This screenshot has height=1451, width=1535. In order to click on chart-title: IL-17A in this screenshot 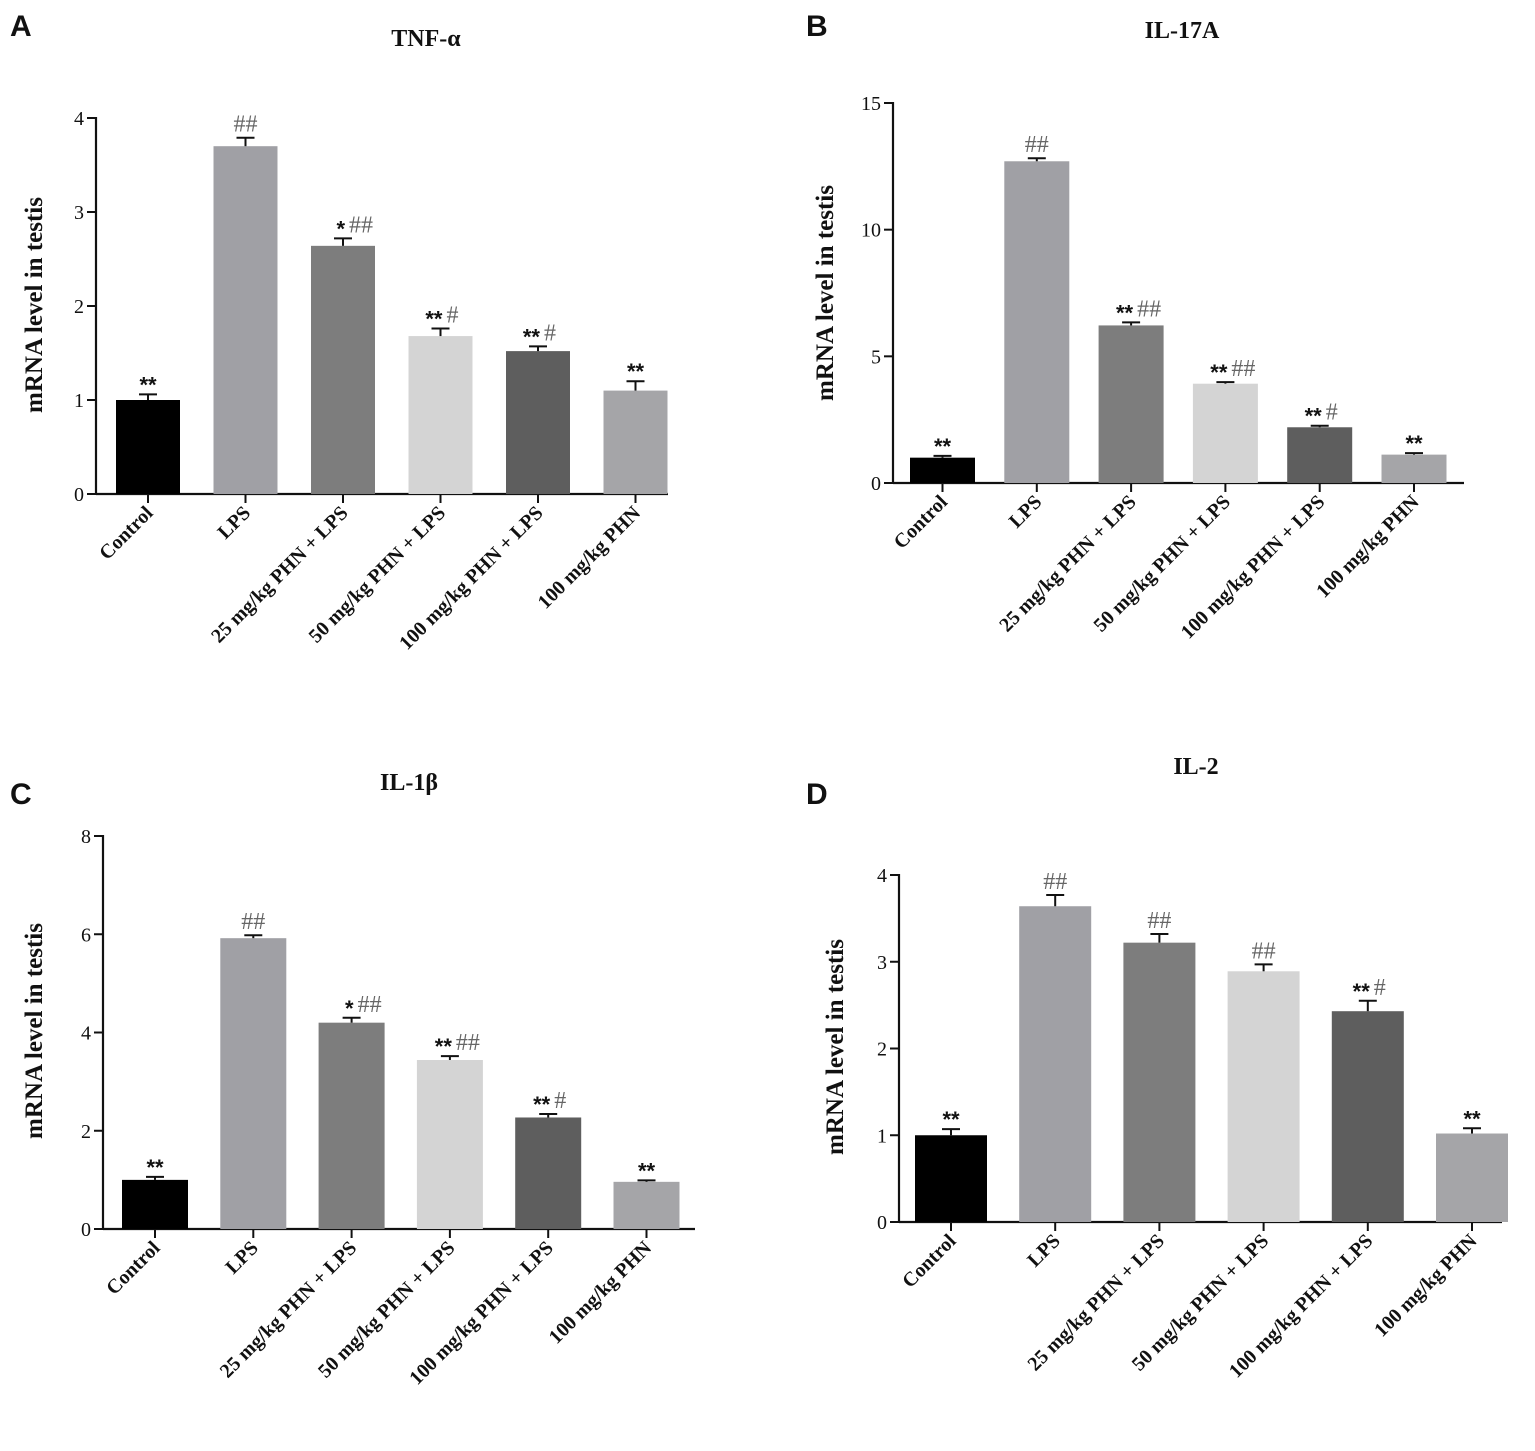, I will do `click(1182, 31)`.